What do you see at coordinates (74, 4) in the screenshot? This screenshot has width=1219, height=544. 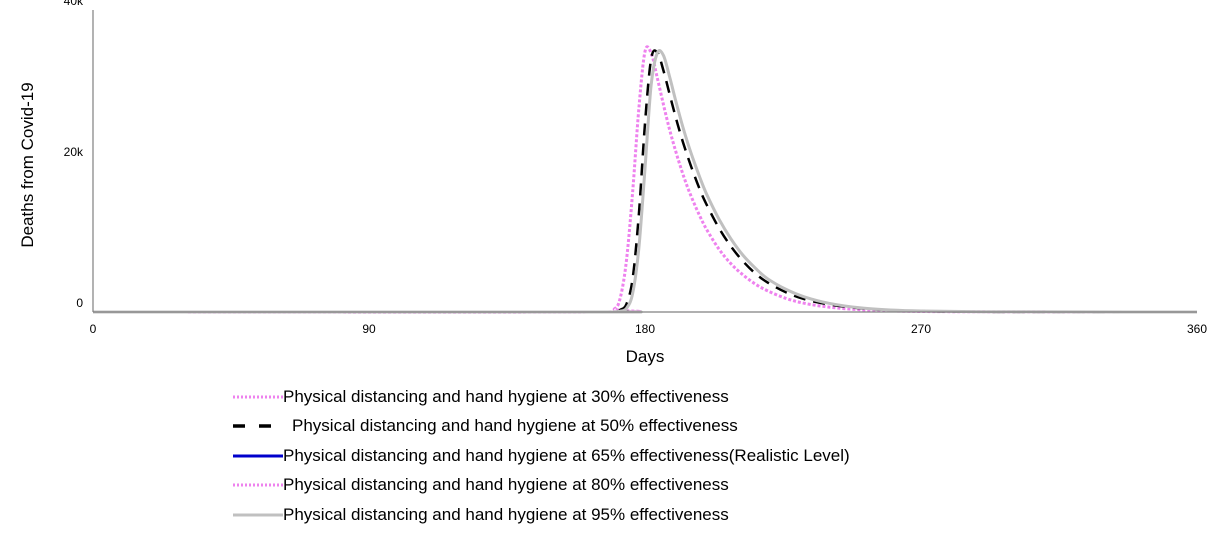 I see `y-tick-label: 40k` at bounding box center [74, 4].